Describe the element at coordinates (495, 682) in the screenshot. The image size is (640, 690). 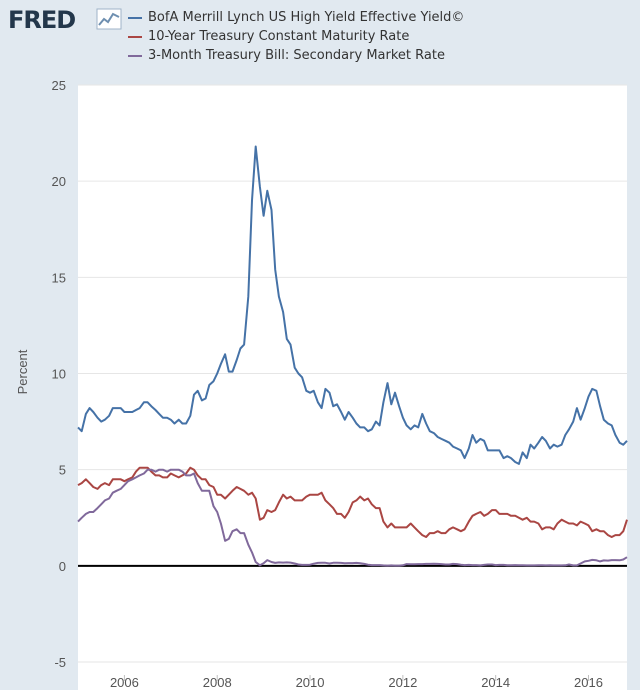
I see `x-tick-label: 2014` at that location.